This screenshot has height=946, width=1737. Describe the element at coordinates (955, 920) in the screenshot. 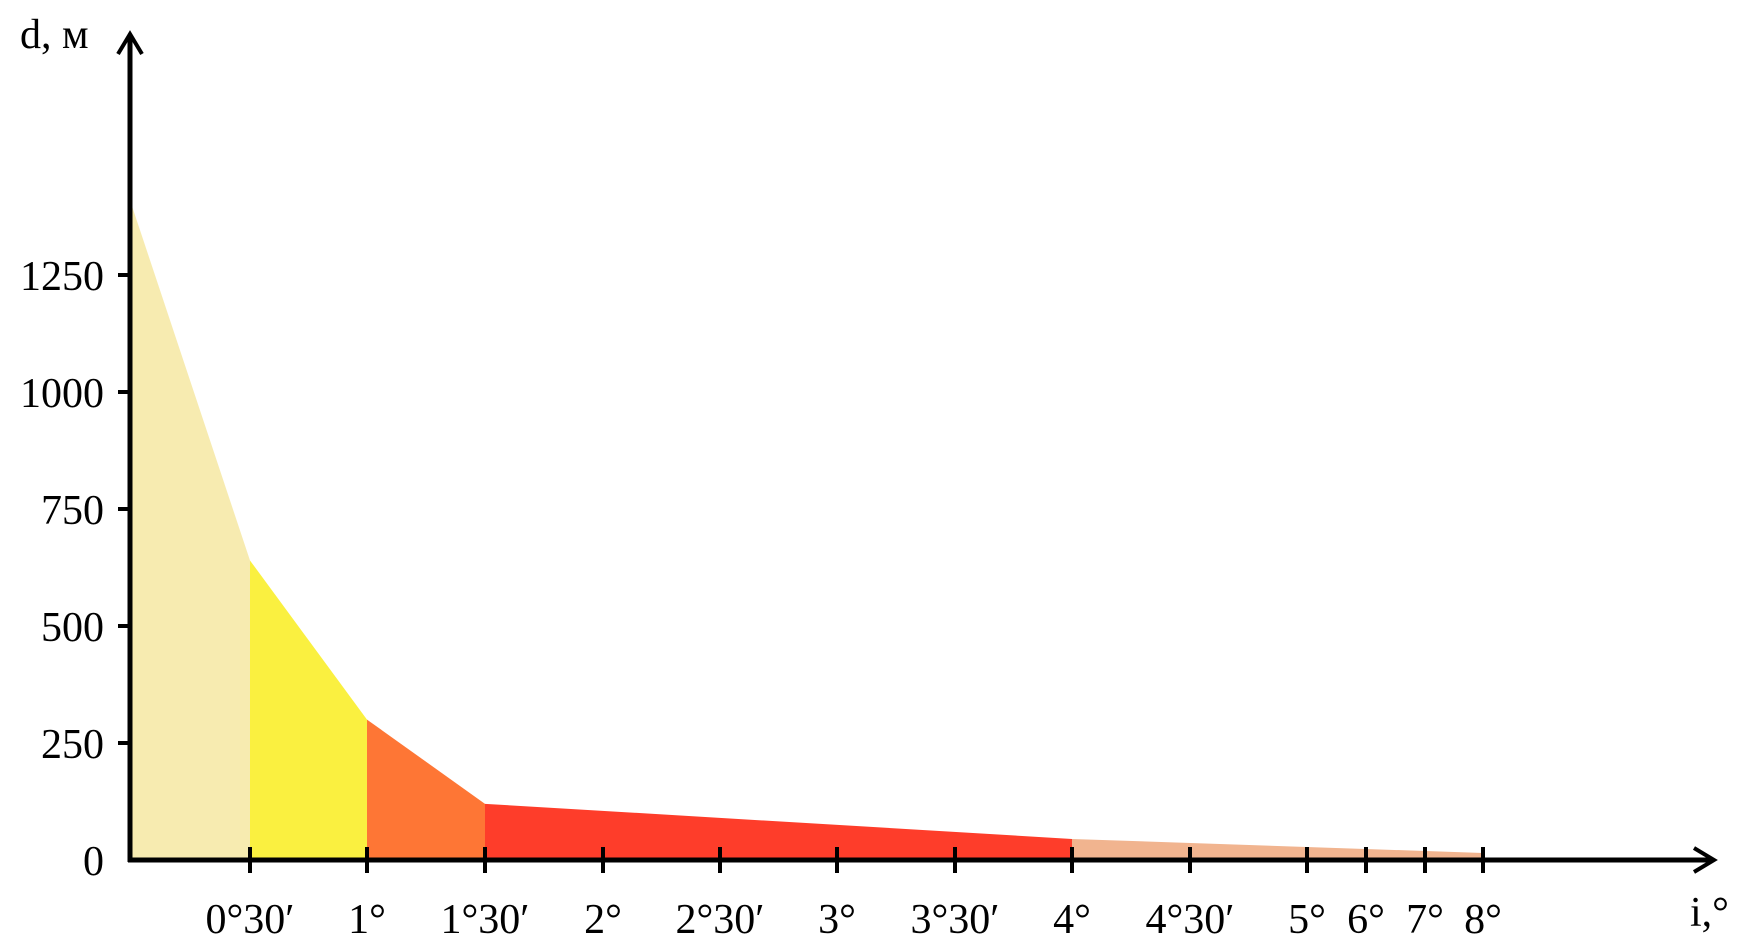

I see `x-tick-label: 3°30′` at that location.